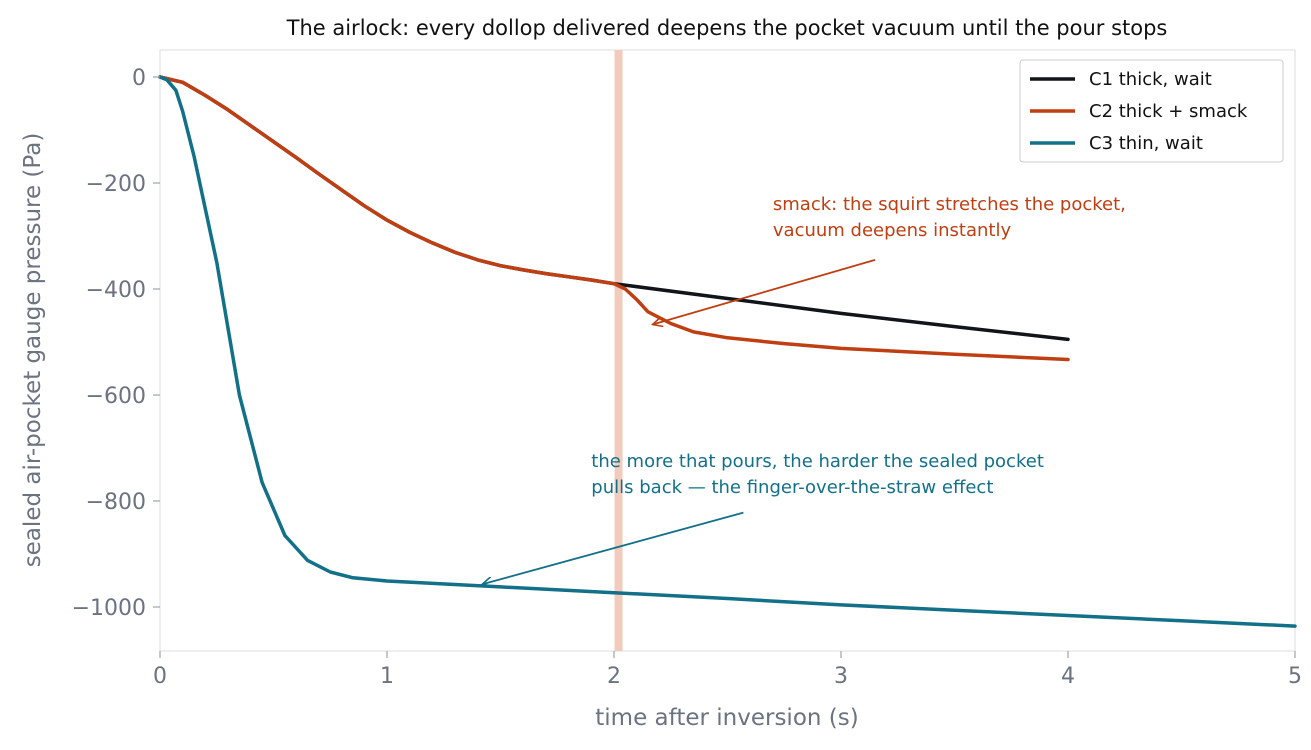 The image size is (1311, 750). What do you see at coordinates (116, 290) in the screenshot?
I see `y-tick-label: −400` at bounding box center [116, 290].